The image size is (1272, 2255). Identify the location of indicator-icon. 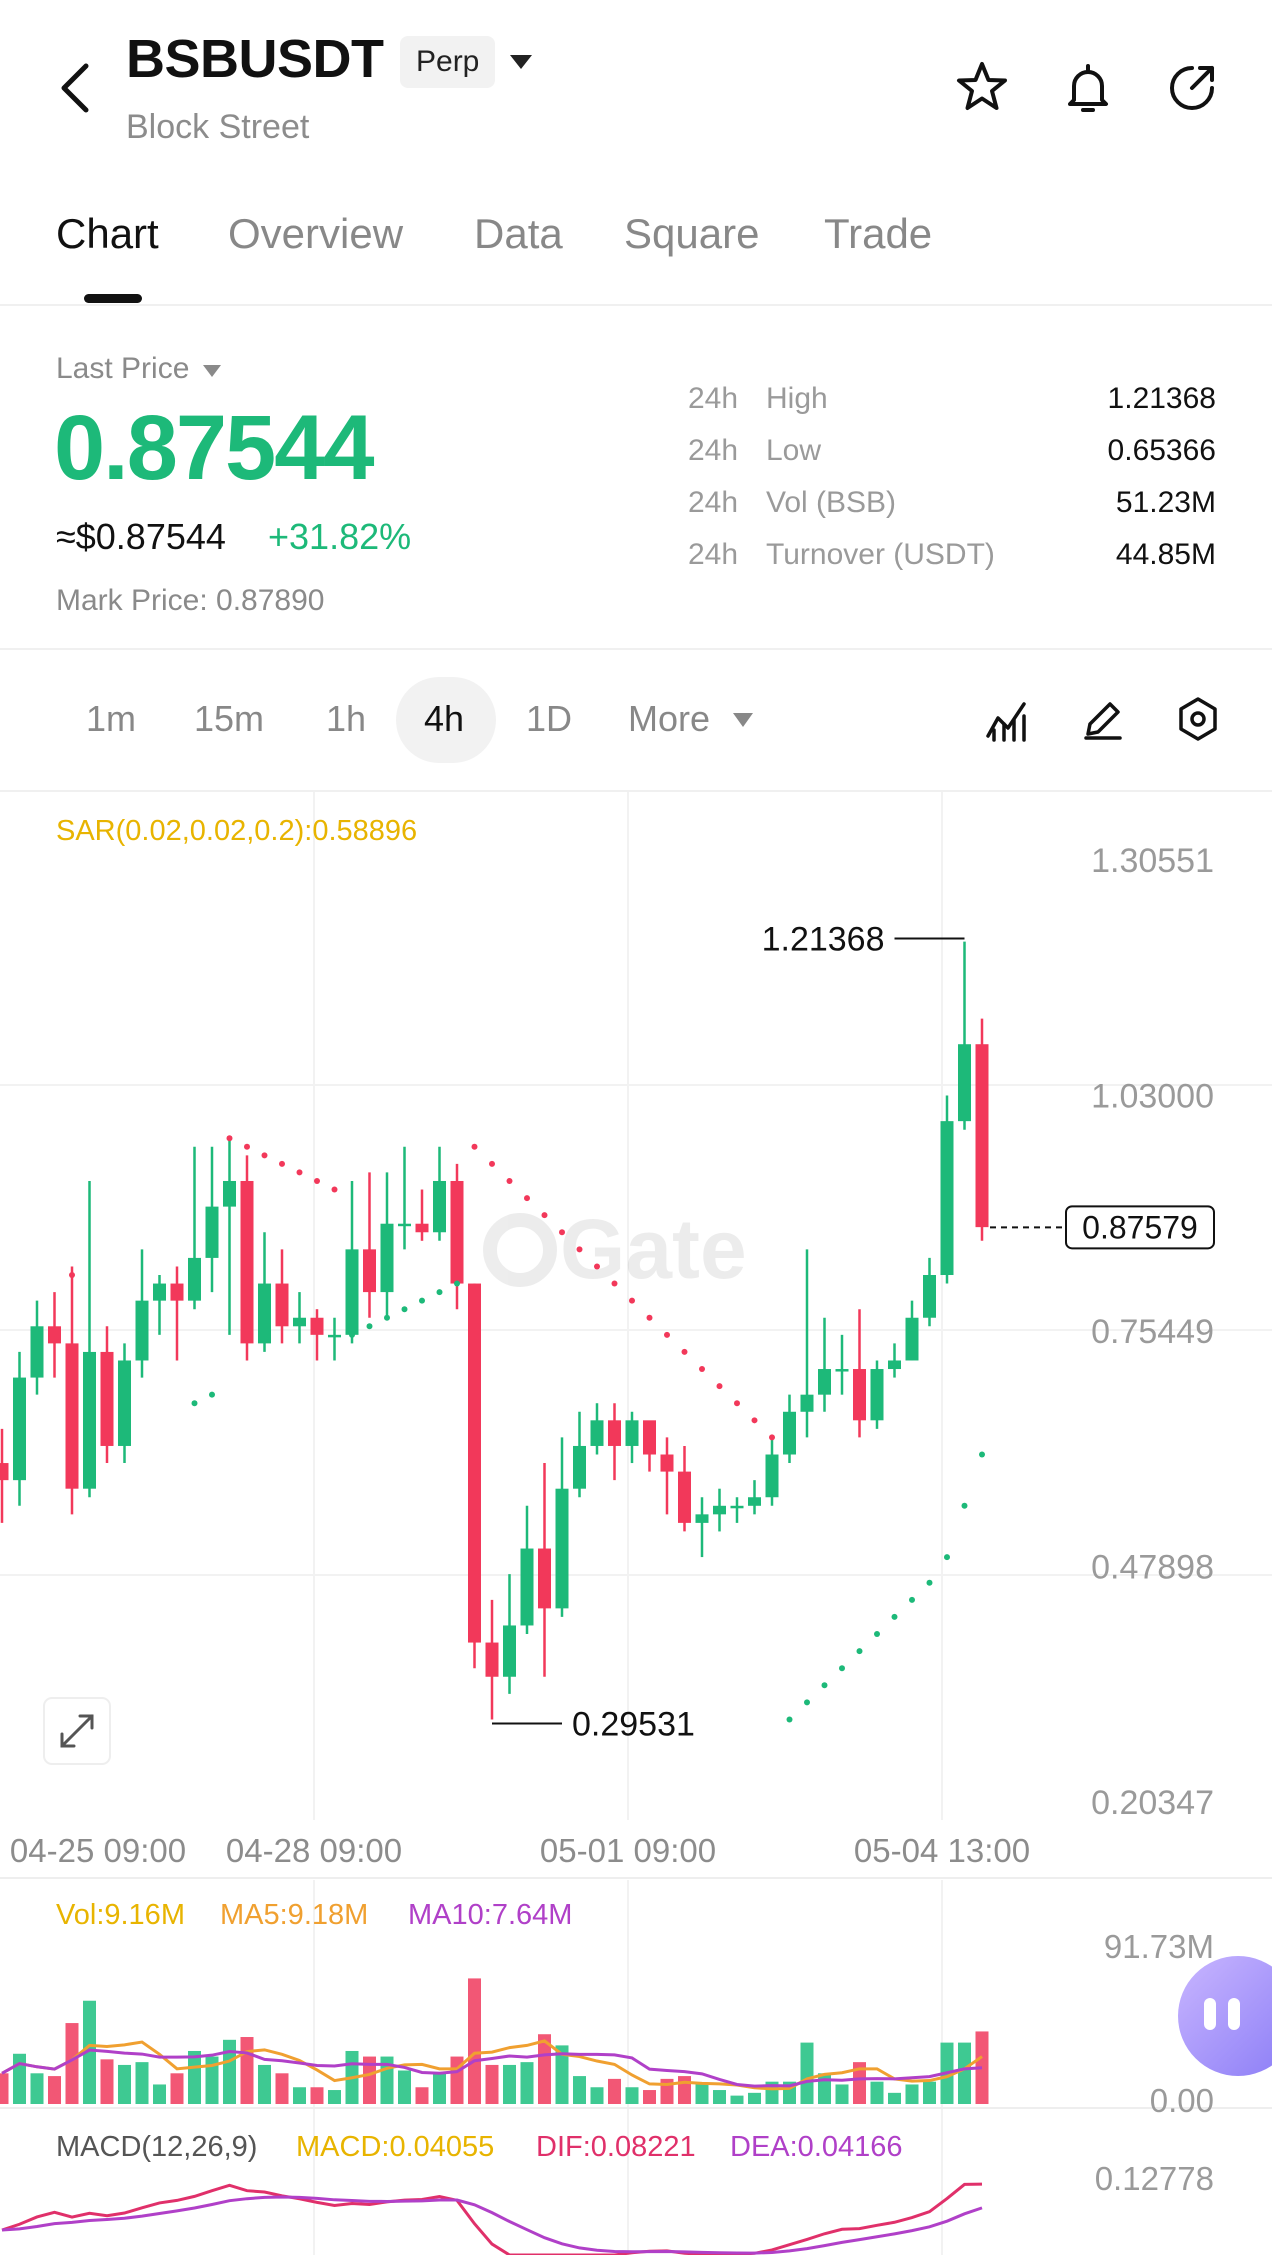
(1007, 719).